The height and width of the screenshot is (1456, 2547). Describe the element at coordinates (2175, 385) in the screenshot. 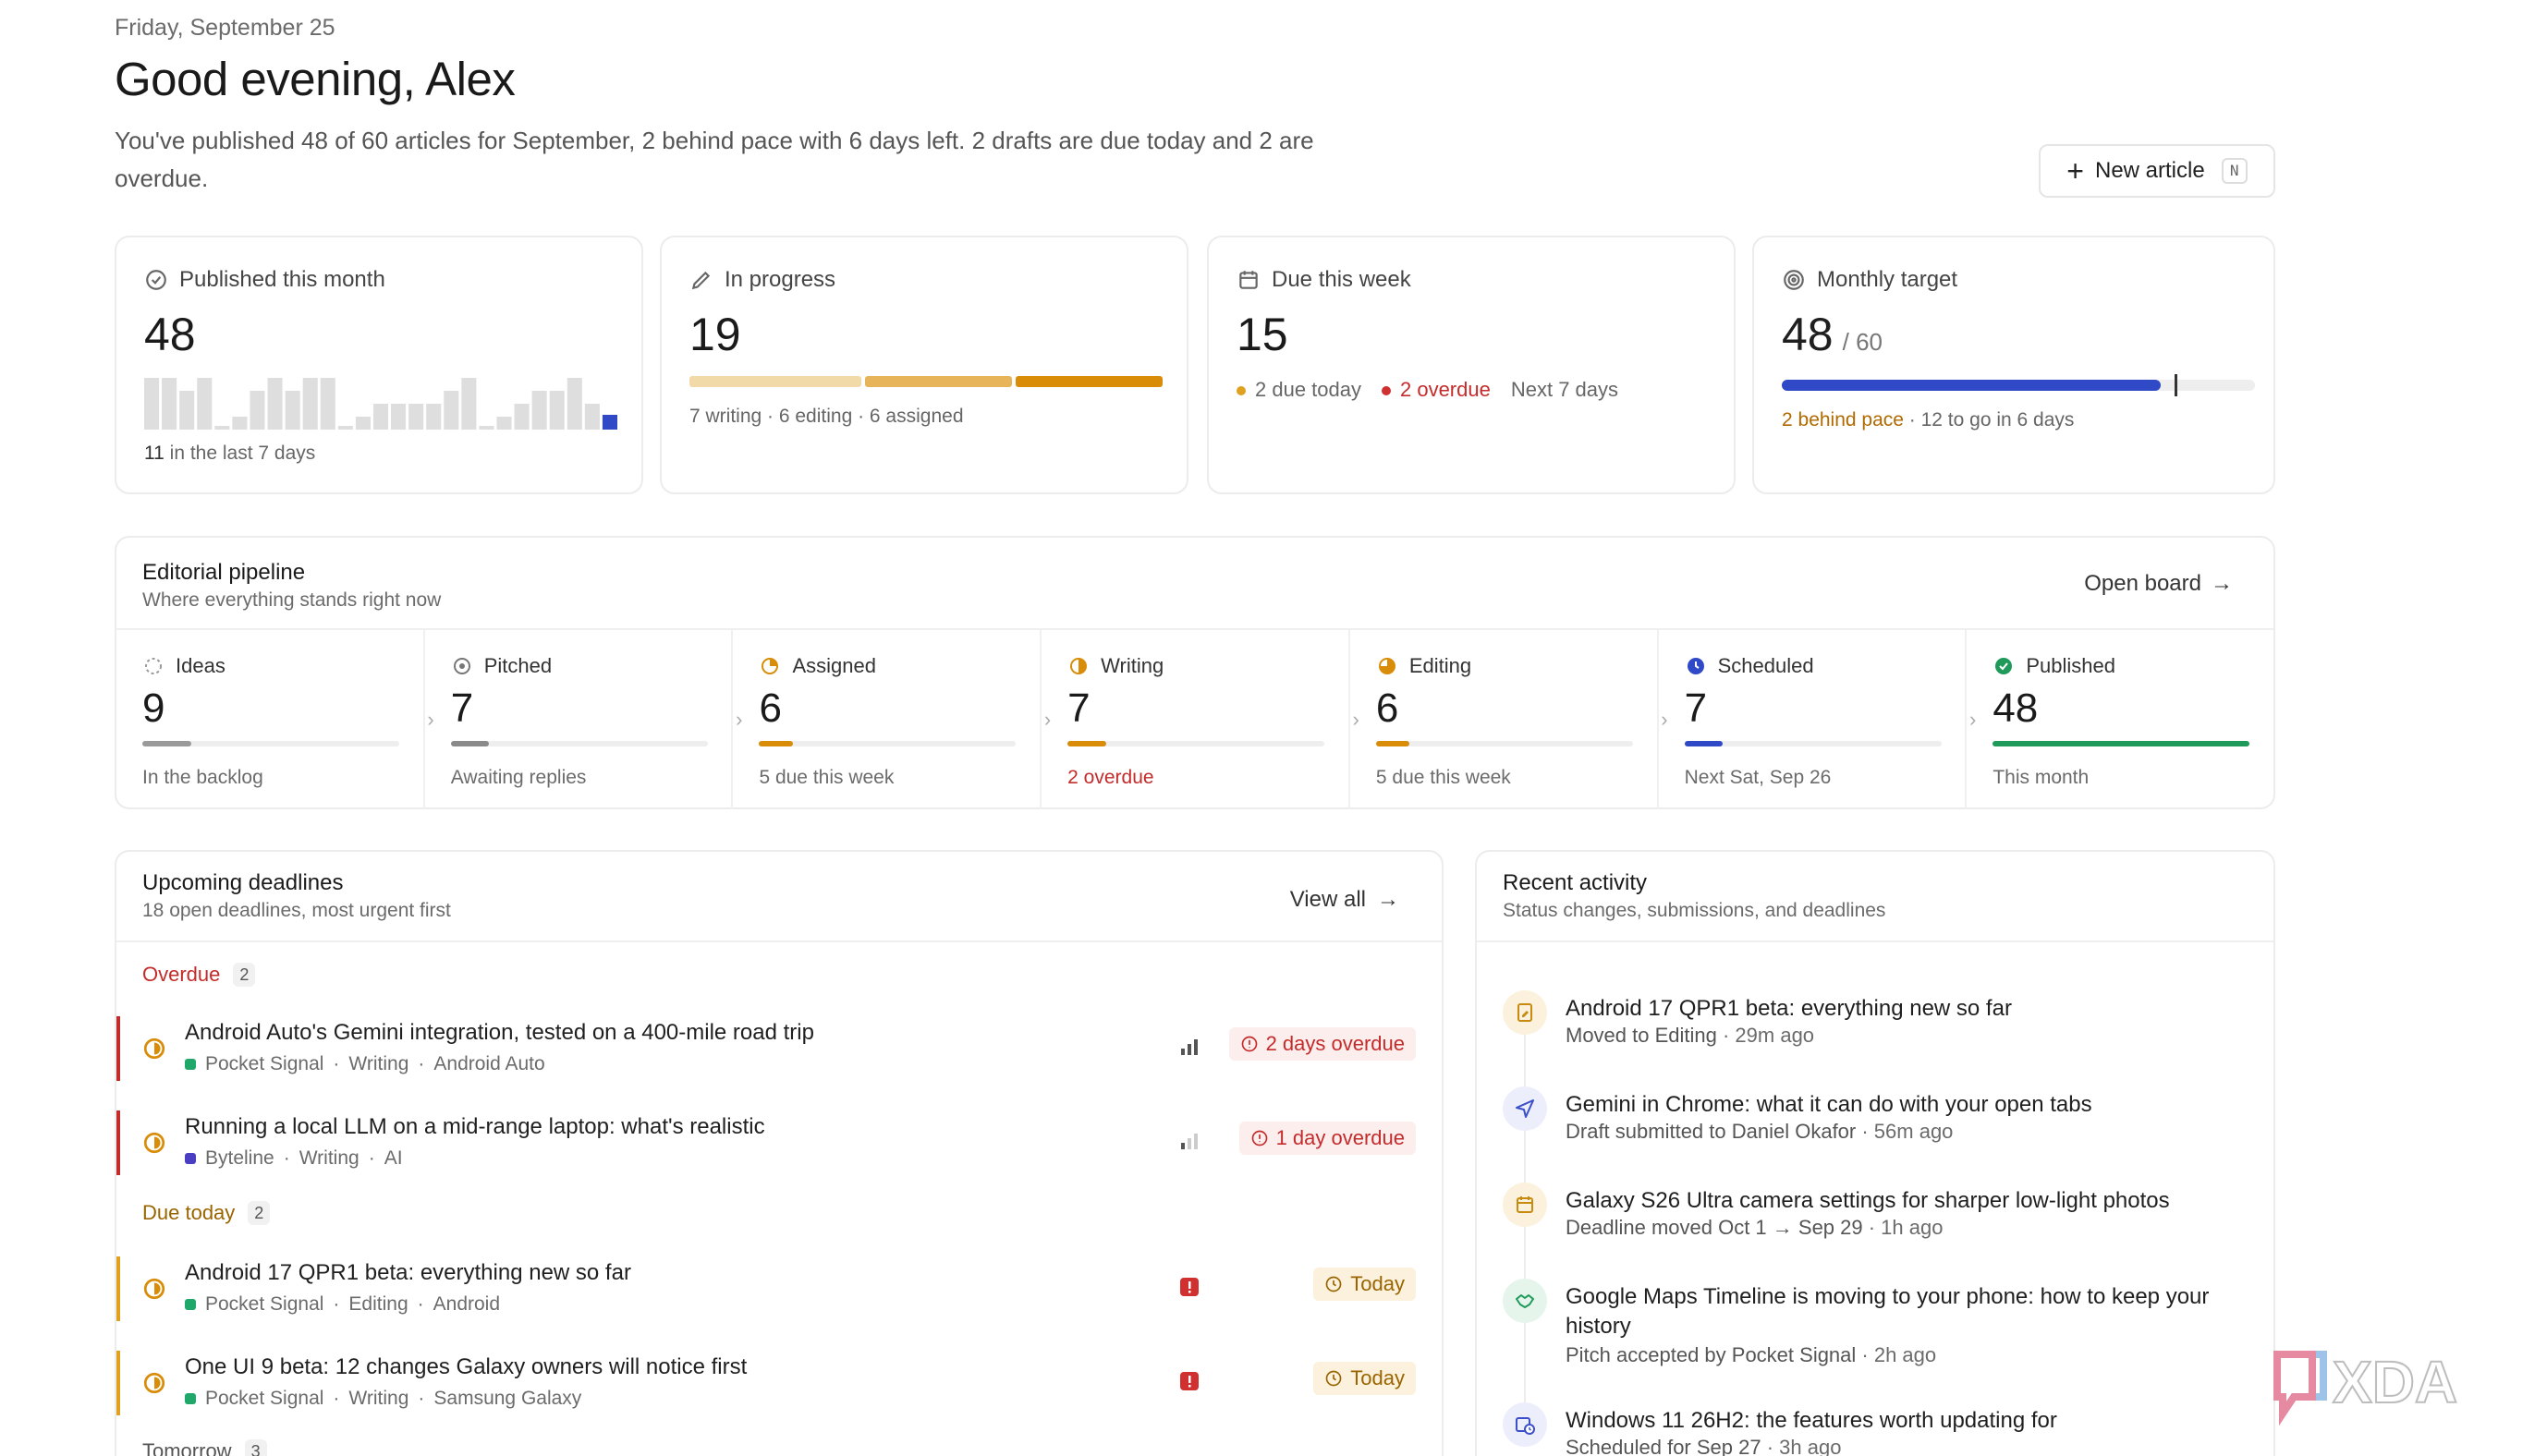

I see `pace-marker` at that location.